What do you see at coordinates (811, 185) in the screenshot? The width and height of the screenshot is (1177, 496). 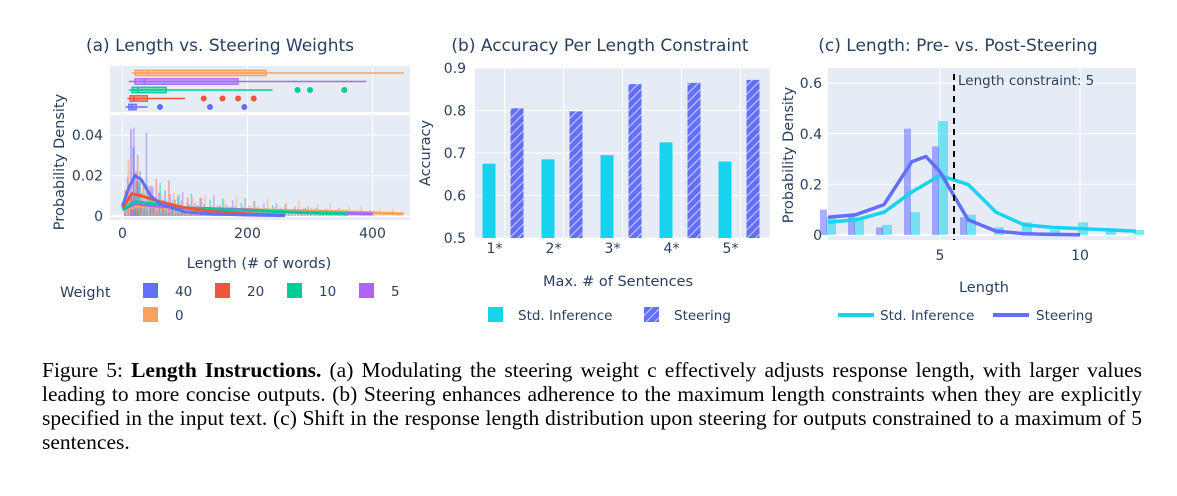 I see `c-ytick-1: 0.2` at bounding box center [811, 185].